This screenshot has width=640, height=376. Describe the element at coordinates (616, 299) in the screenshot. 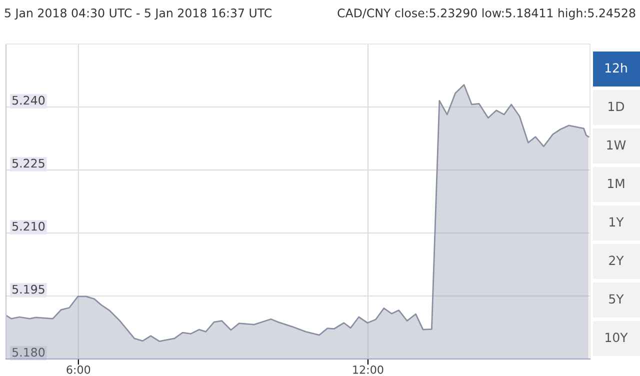

I see `text: 5Y` at that location.